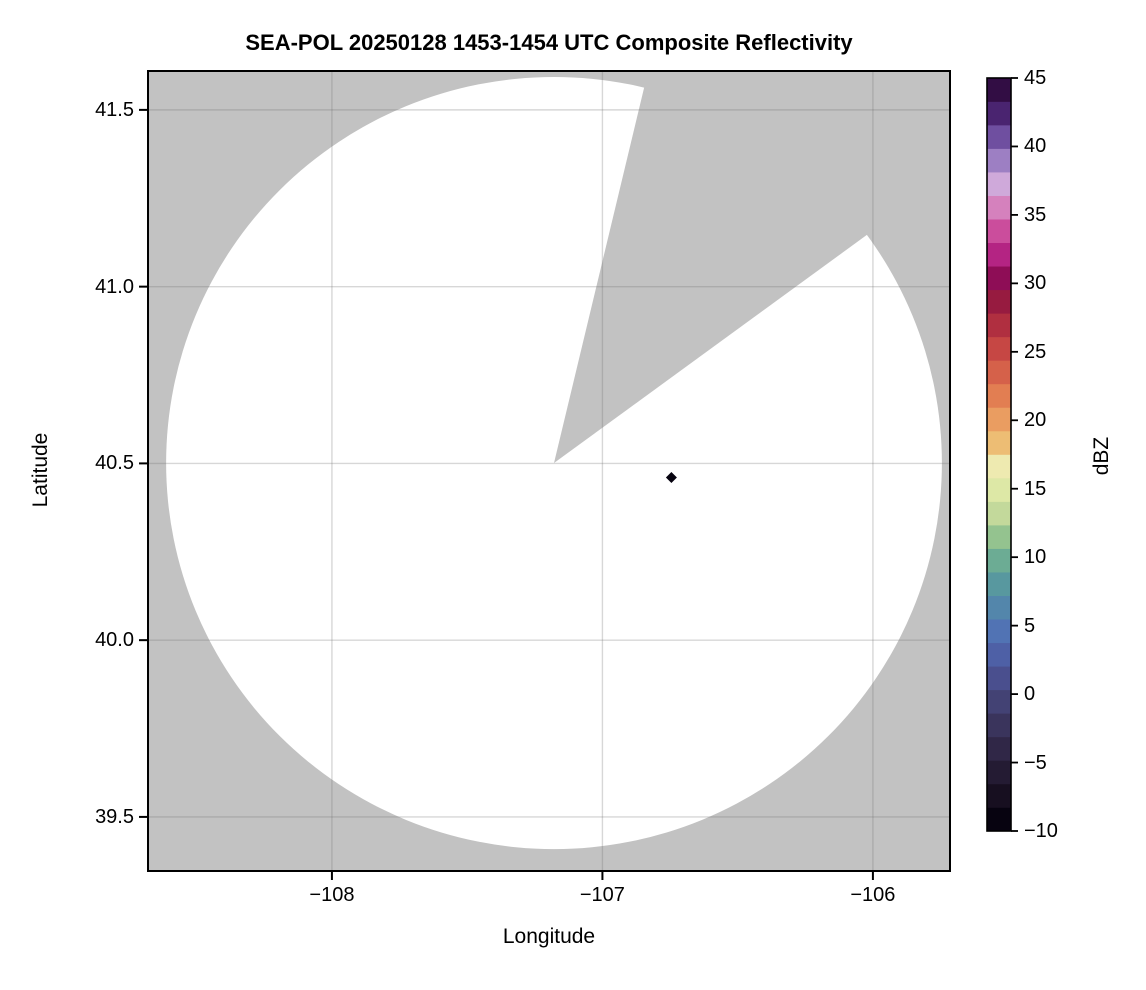  What do you see at coordinates (1035, 78) in the screenshot?
I see `colorbar-tick-label: 45` at bounding box center [1035, 78].